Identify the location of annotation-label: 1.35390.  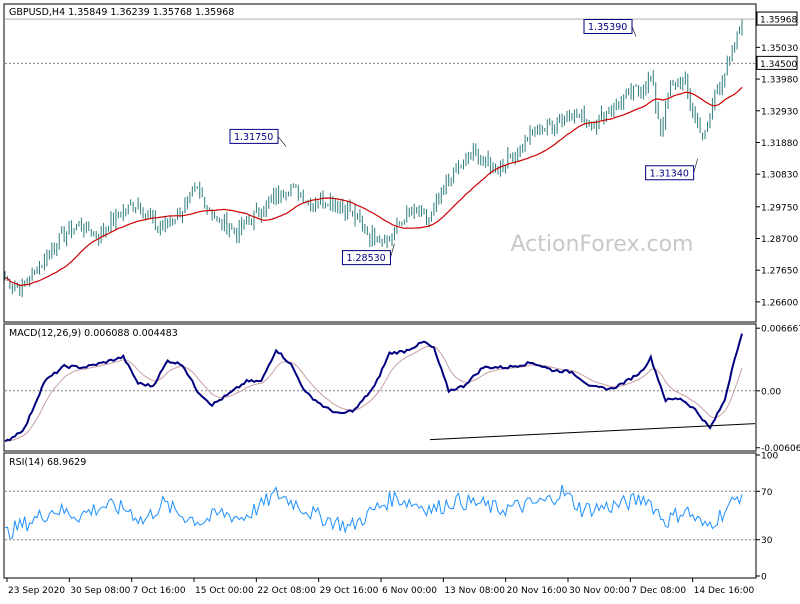
(607, 27).